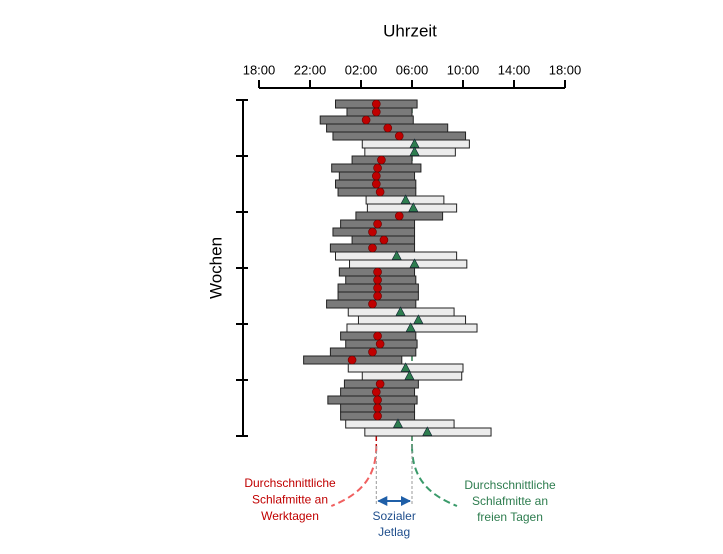 This screenshot has width=723, height=554. I want to click on annotation: Werktagen, so click(290, 516).